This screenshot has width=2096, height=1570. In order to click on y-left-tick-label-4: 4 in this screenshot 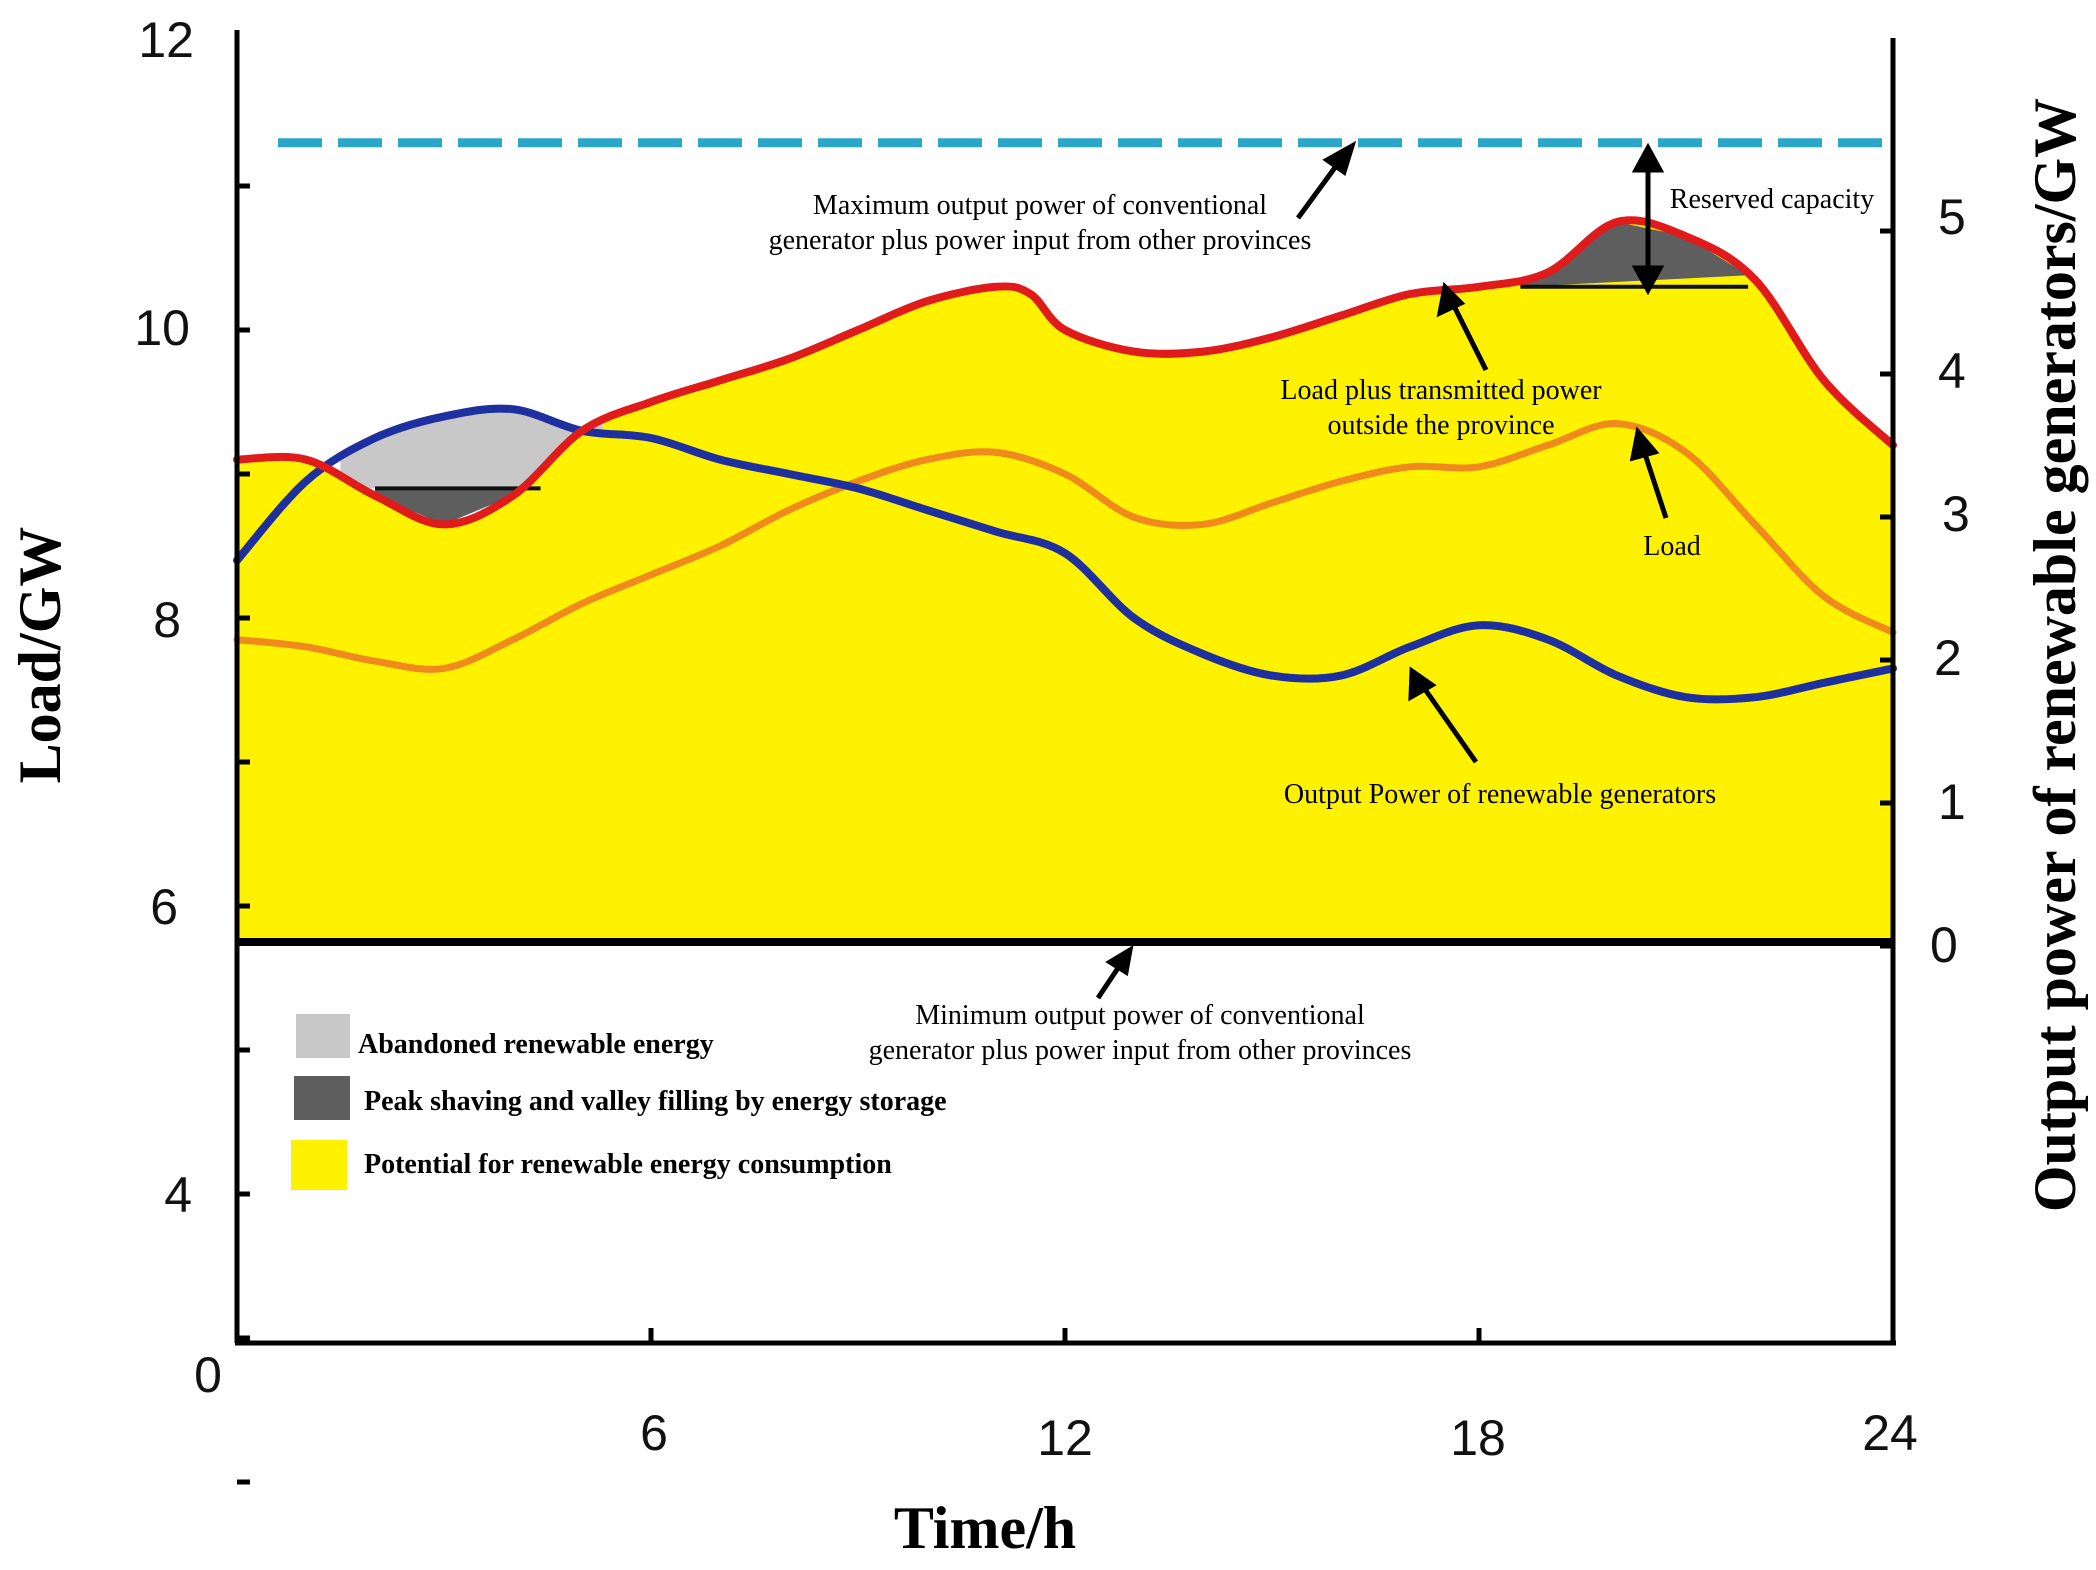, I will do `click(178, 1195)`.